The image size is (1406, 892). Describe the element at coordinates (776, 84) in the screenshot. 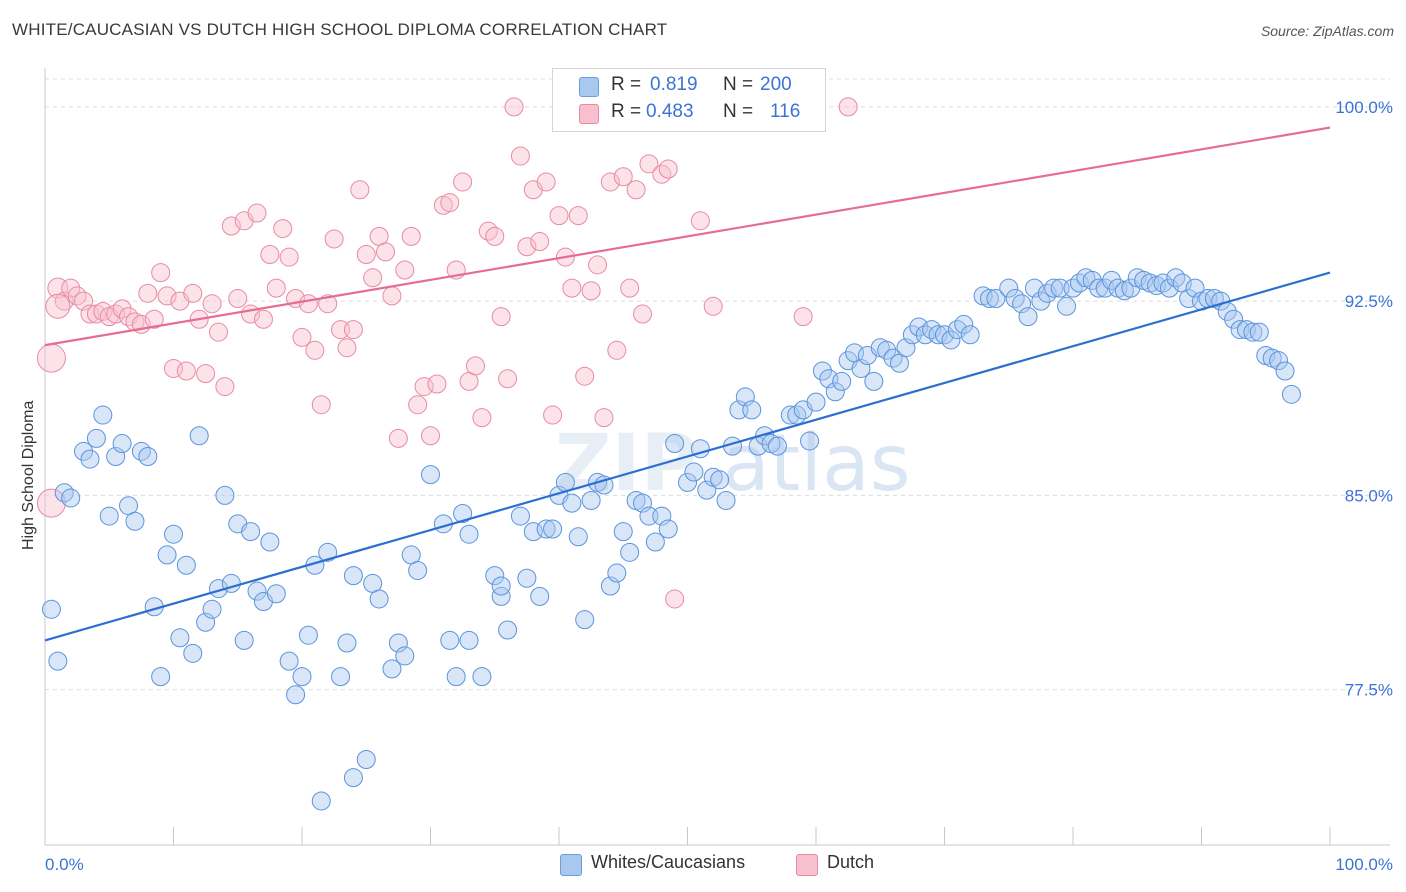

I see `legend-n-value: 200` at that location.